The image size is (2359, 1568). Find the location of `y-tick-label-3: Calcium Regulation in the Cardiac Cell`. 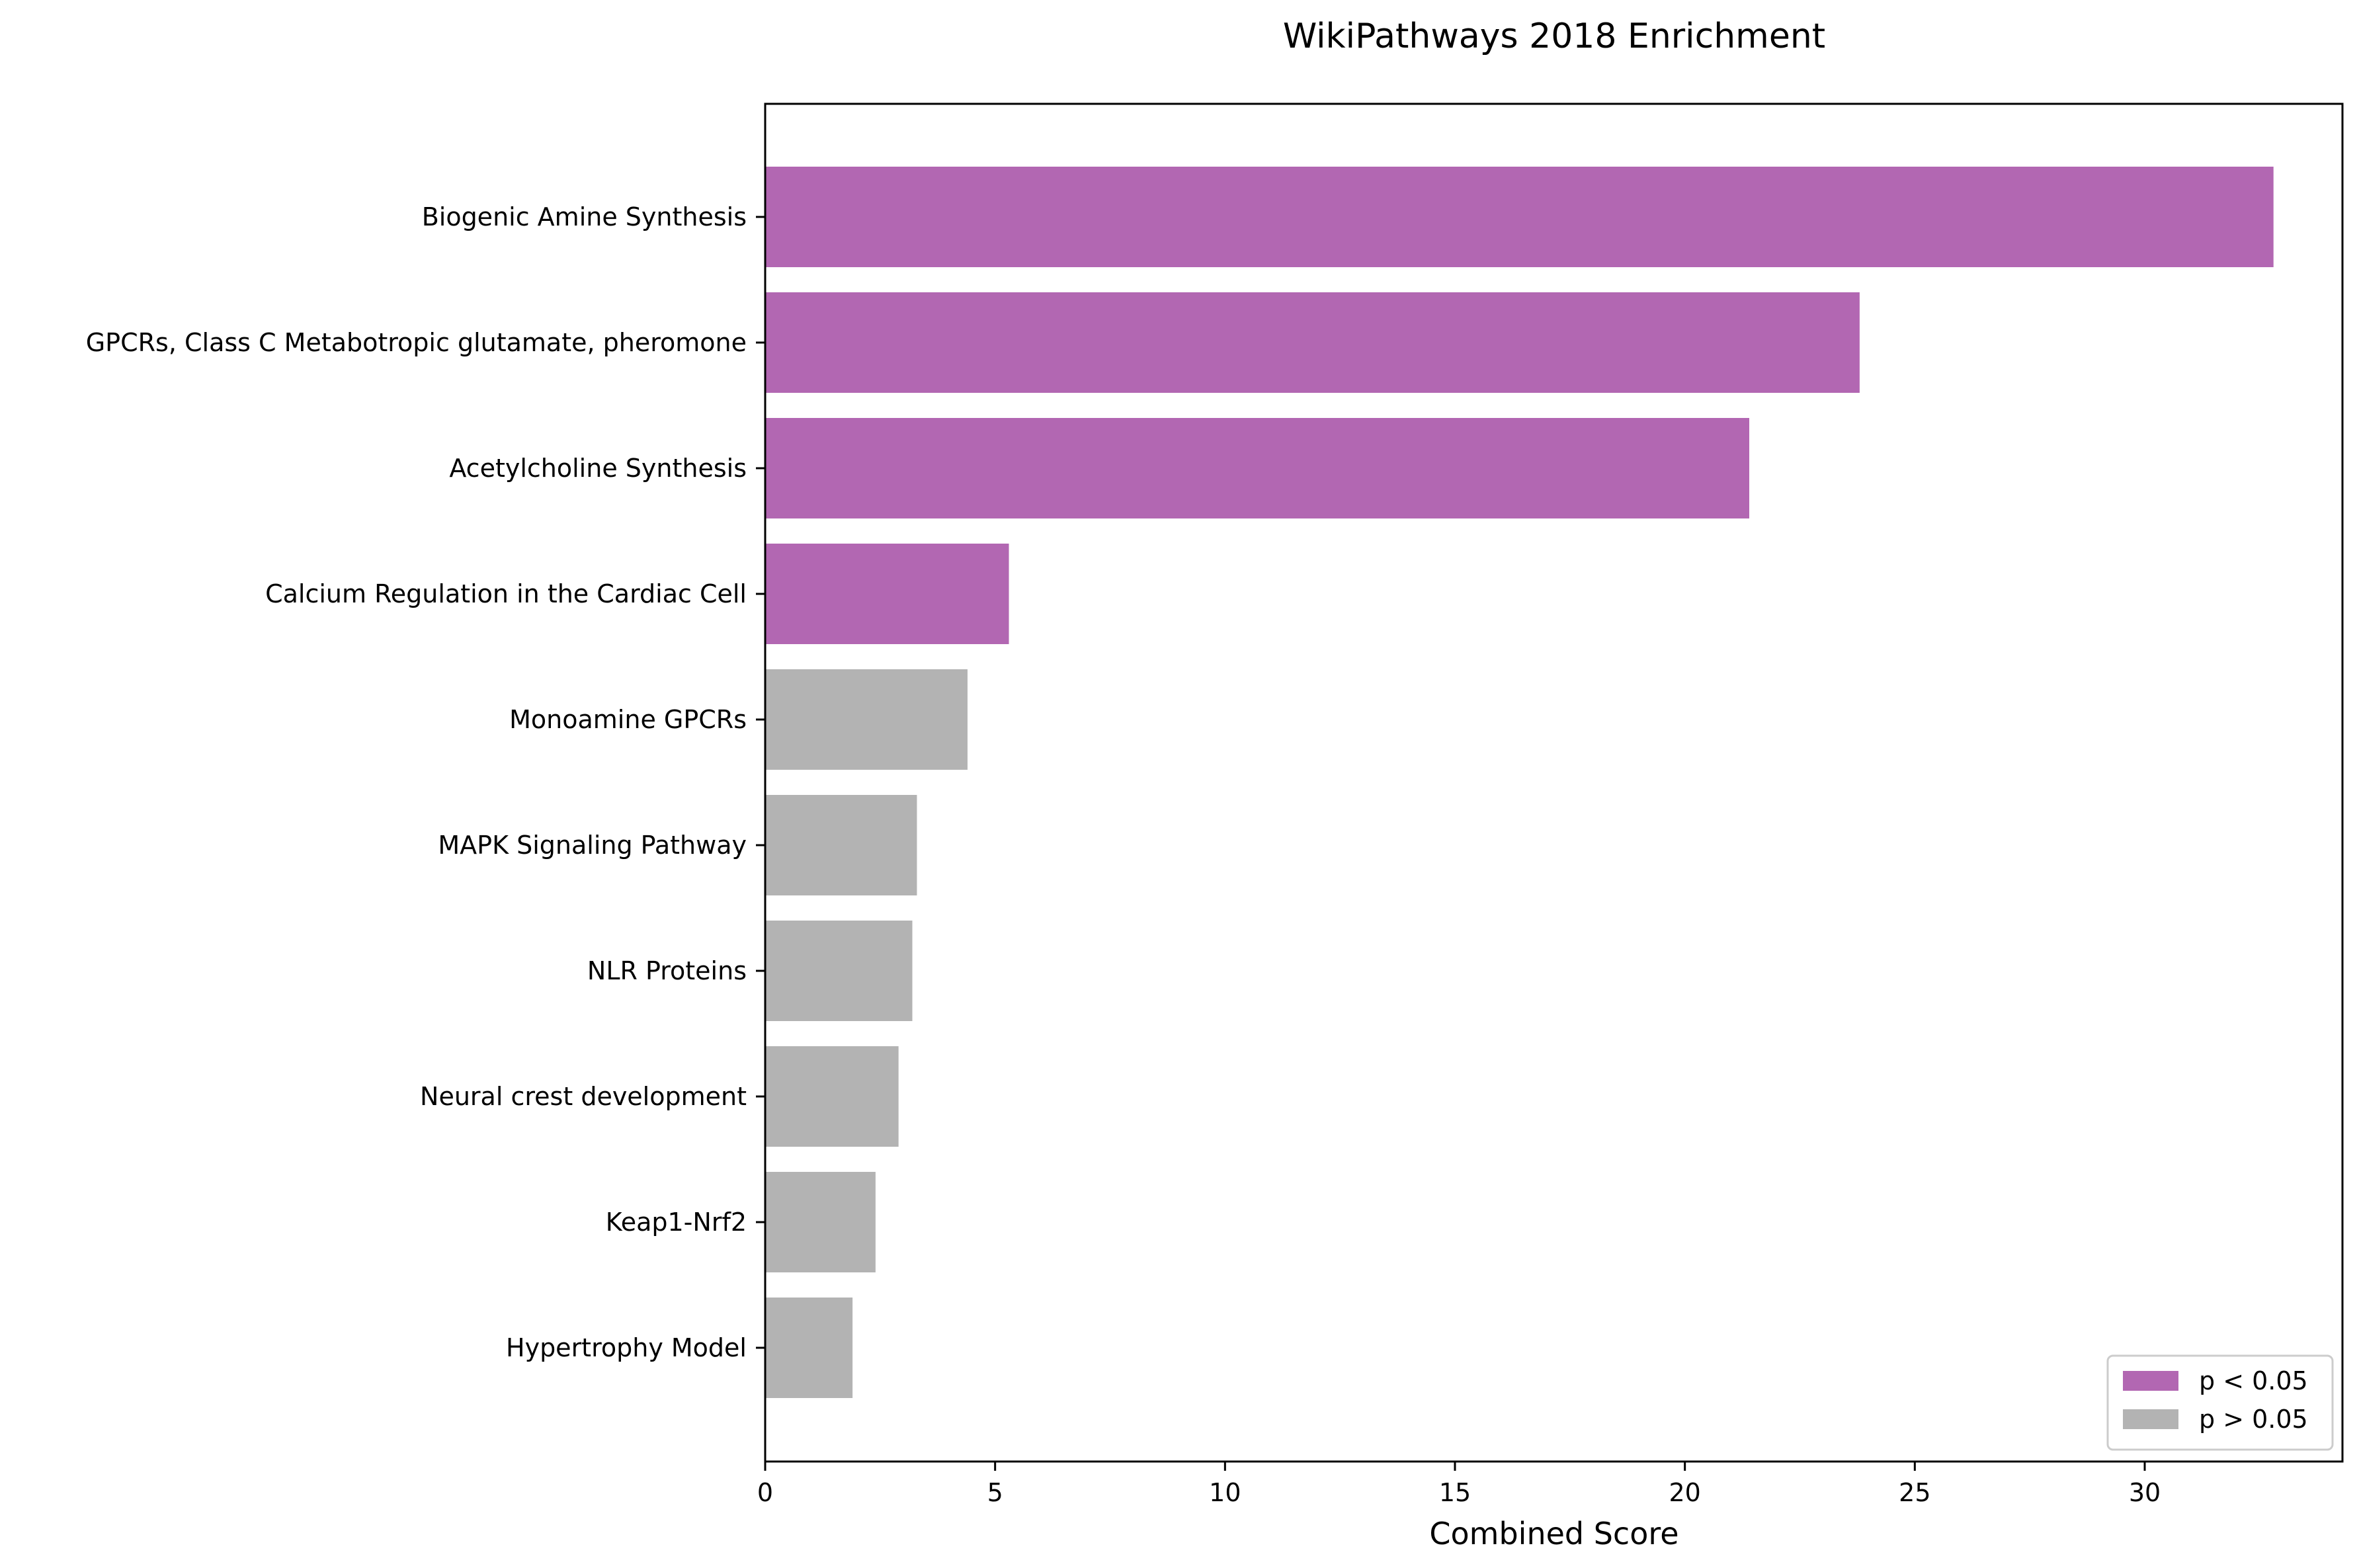

y-tick-label-3: Calcium Regulation in the Cardiac Cell is located at coordinates (506, 593).